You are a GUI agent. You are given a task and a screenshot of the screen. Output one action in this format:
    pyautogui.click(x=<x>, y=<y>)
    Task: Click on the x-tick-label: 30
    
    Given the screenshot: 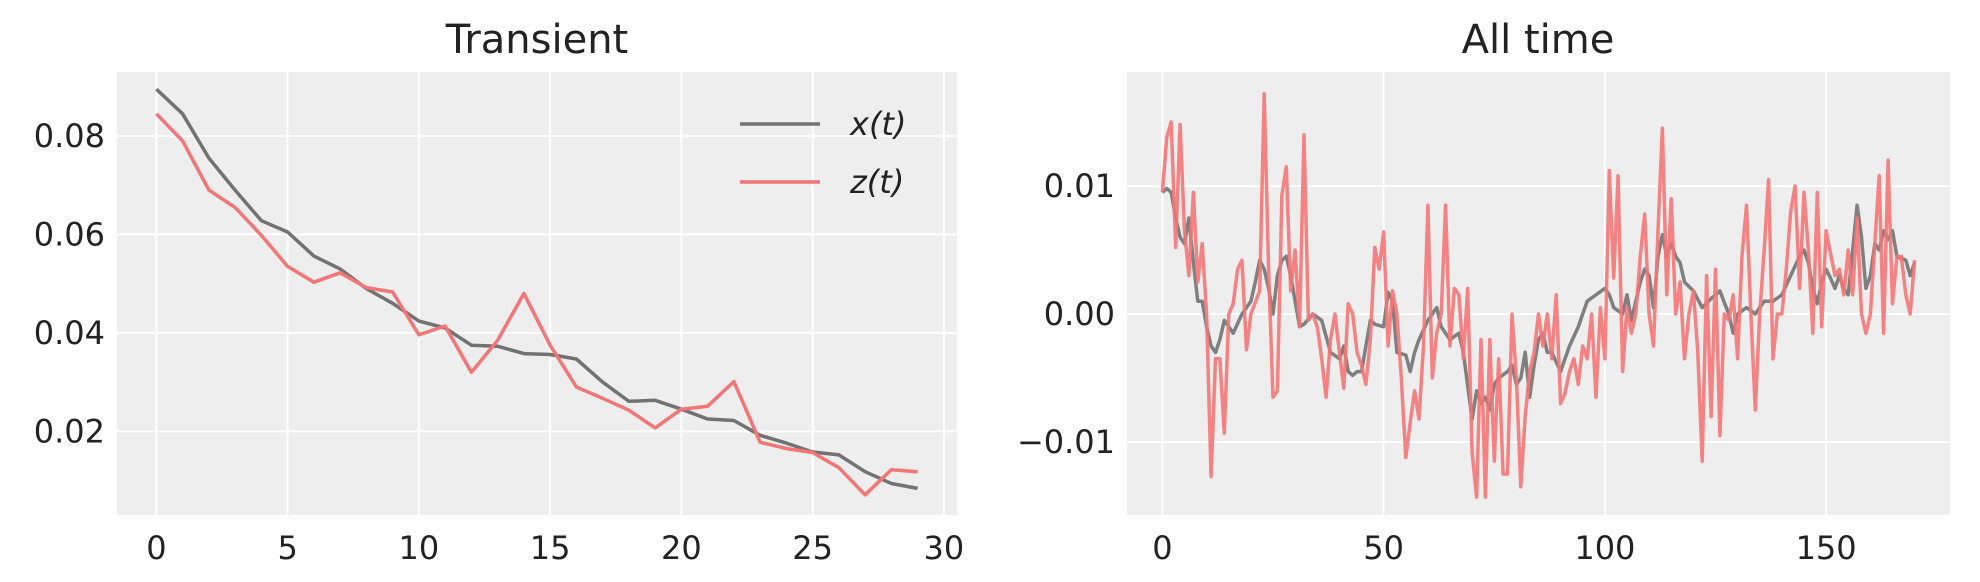 What is the action you would take?
    pyautogui.click(x=944, y=548)
    